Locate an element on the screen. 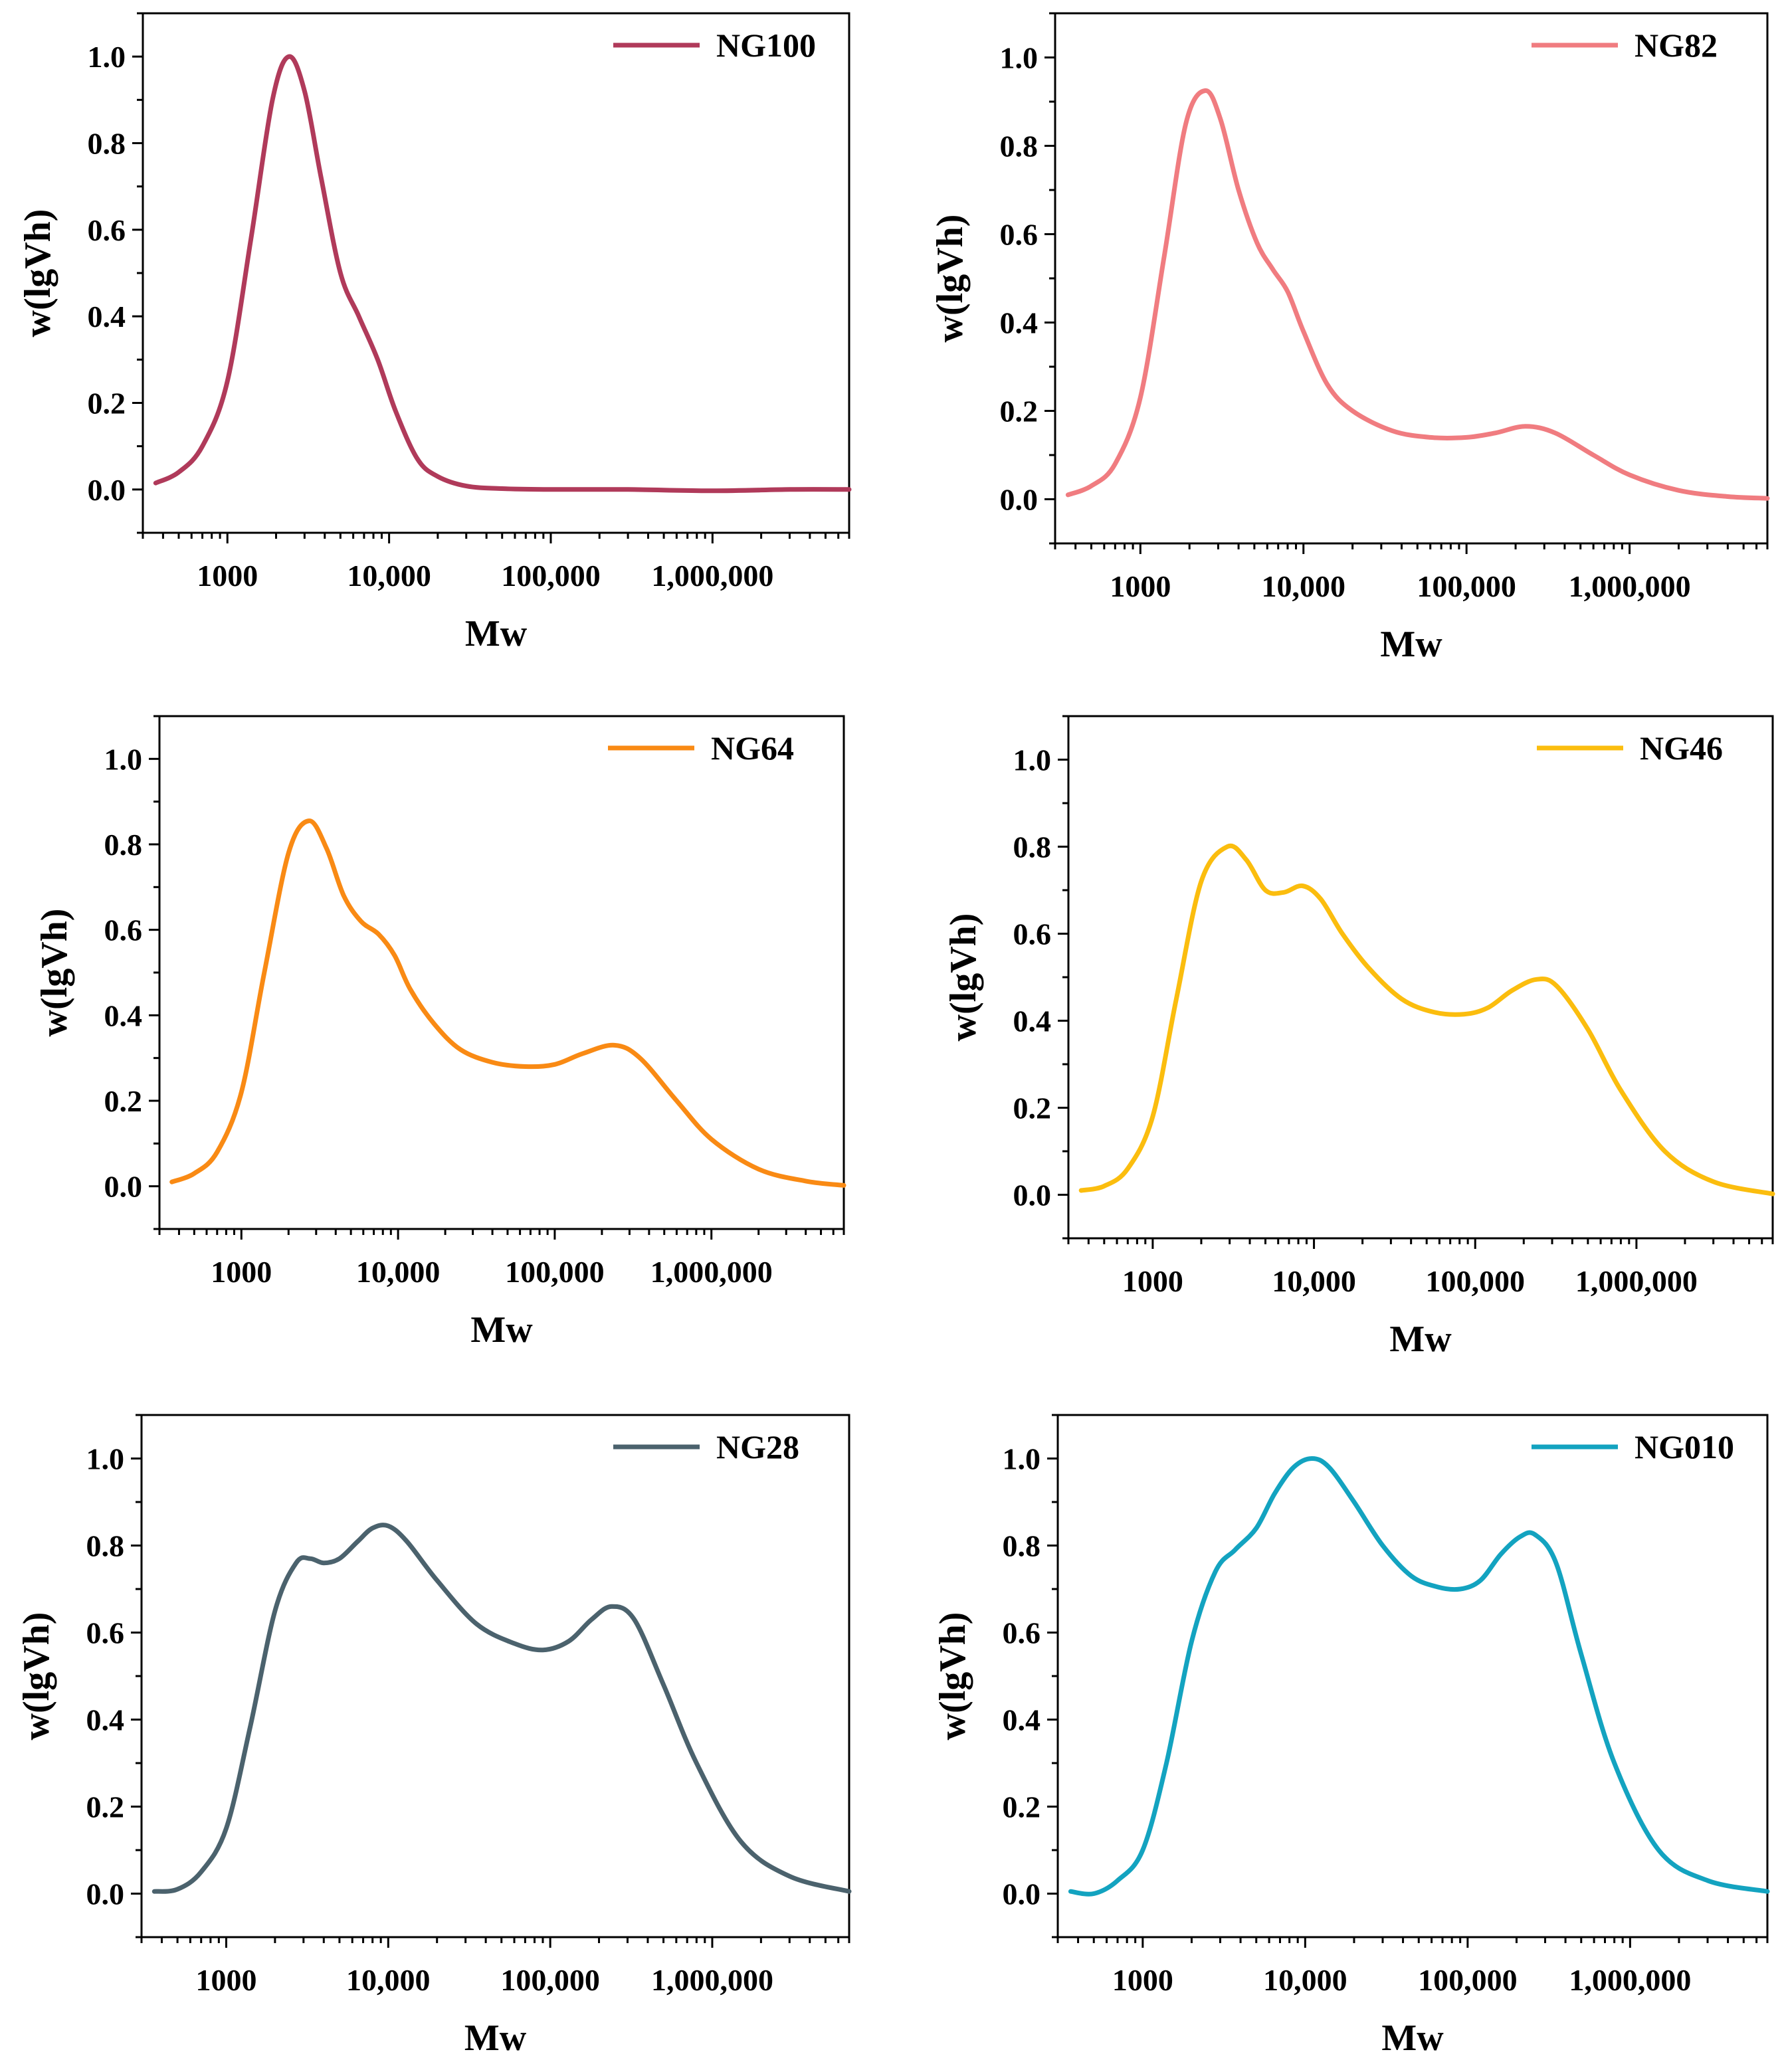 This screenshot has height=2072, width=1784. series-line-ng100 is located at coordinates (502, 274).